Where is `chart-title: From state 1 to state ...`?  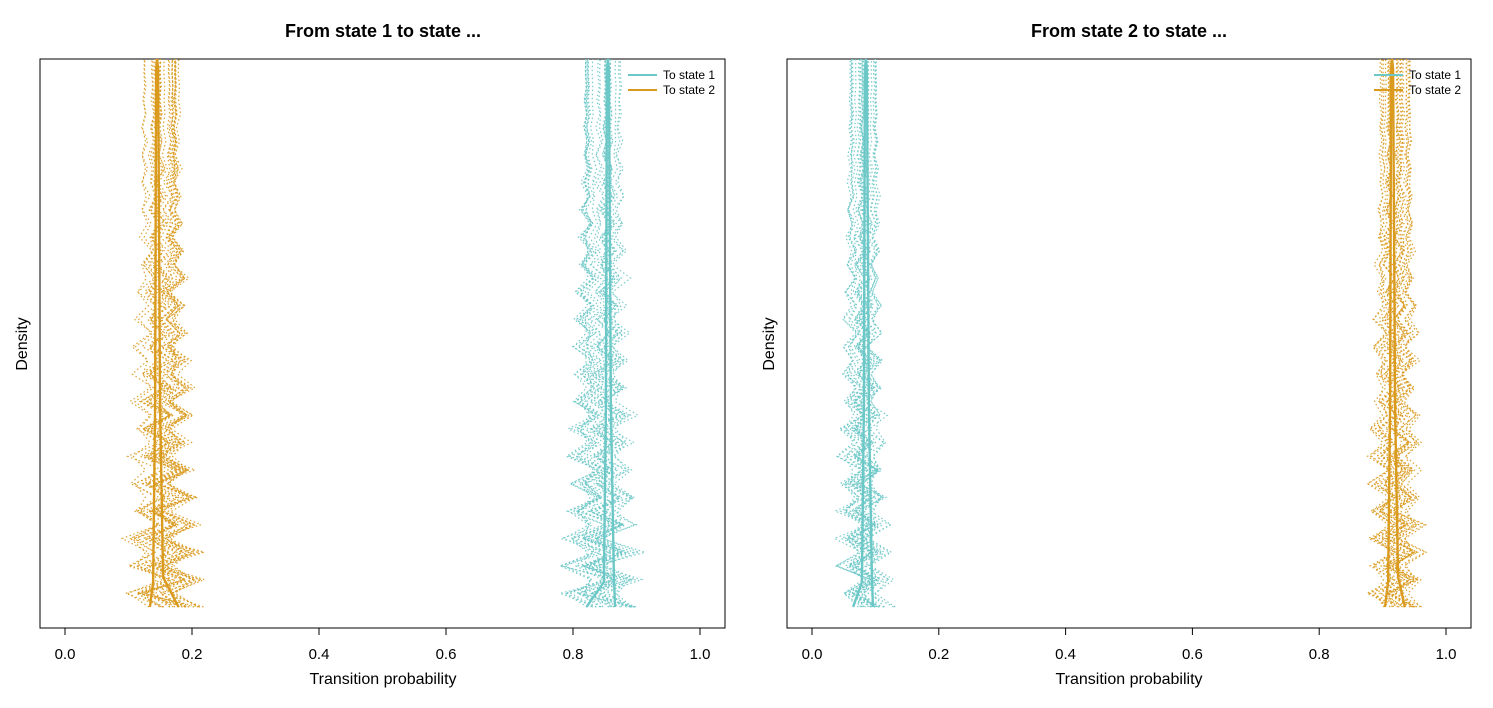
chart-title: From state 1 to state ... is located at coordinates (383, 31).